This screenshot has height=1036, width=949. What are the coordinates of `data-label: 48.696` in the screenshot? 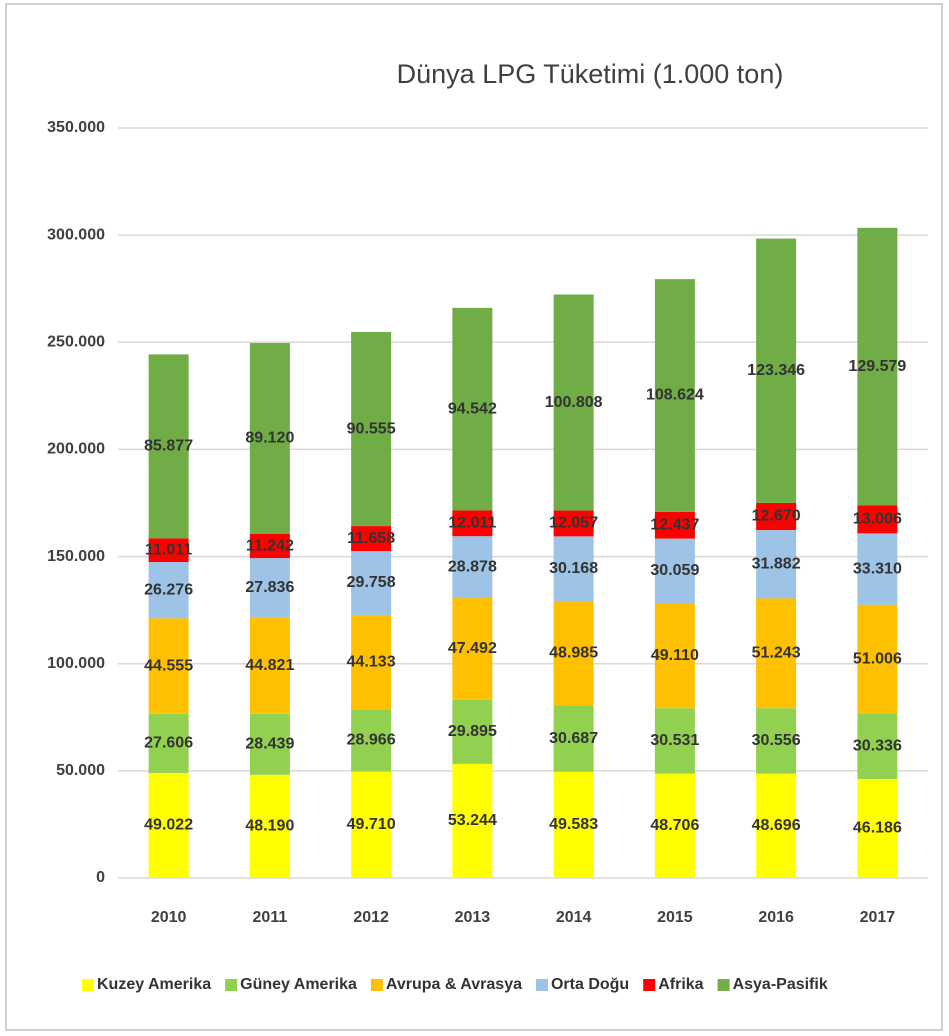 It's located at (776, 825).